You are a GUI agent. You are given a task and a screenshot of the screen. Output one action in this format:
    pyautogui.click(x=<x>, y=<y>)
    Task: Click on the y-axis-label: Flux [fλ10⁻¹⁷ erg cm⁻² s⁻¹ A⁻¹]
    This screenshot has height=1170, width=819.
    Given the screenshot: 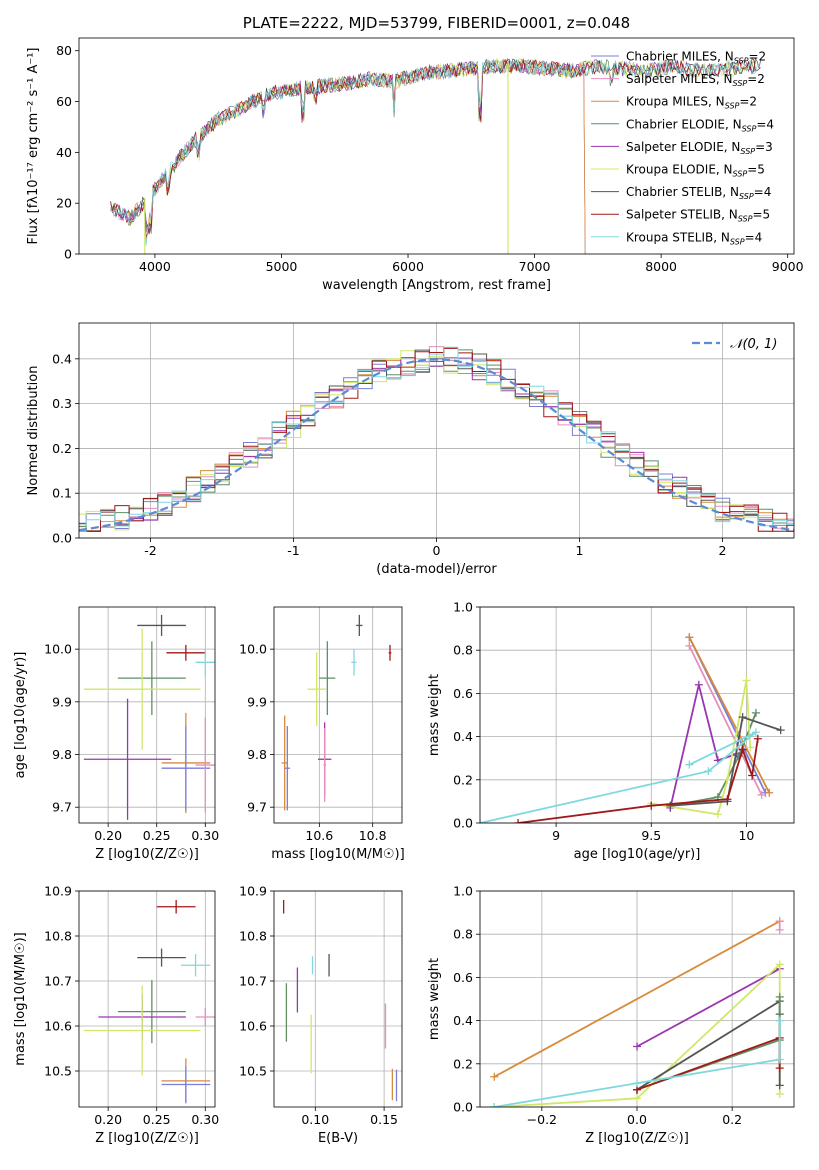 What is the action you would take?
    pyautogui.click(x=33, y=146)
    